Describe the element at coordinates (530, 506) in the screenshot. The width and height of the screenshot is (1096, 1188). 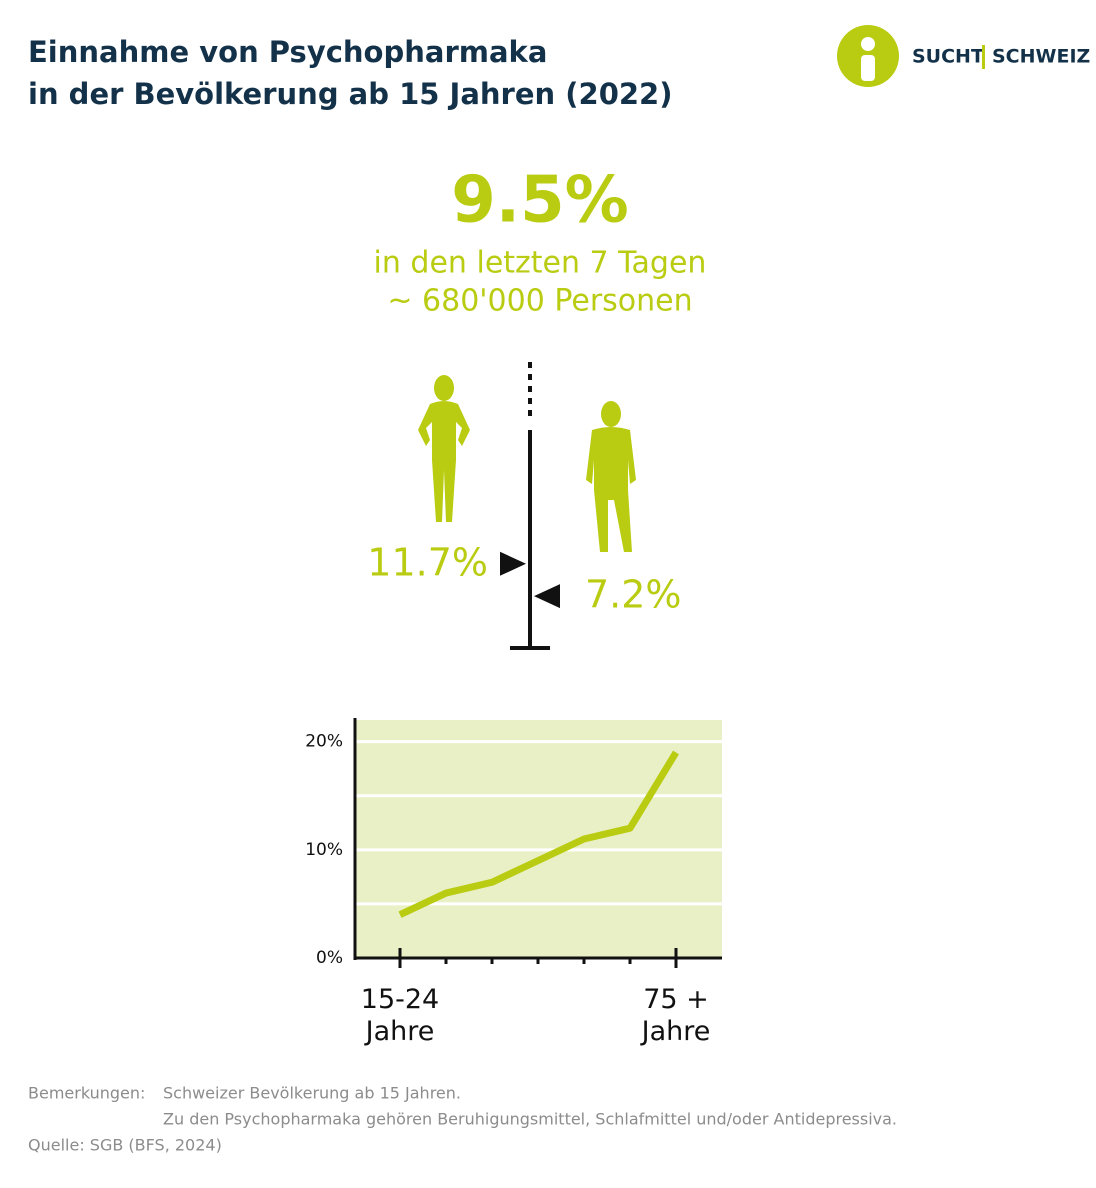
I see `gender-scale` at that location.